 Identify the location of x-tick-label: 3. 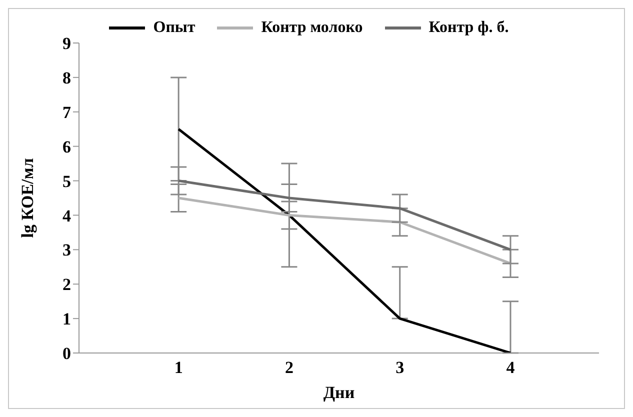
(400, 368).